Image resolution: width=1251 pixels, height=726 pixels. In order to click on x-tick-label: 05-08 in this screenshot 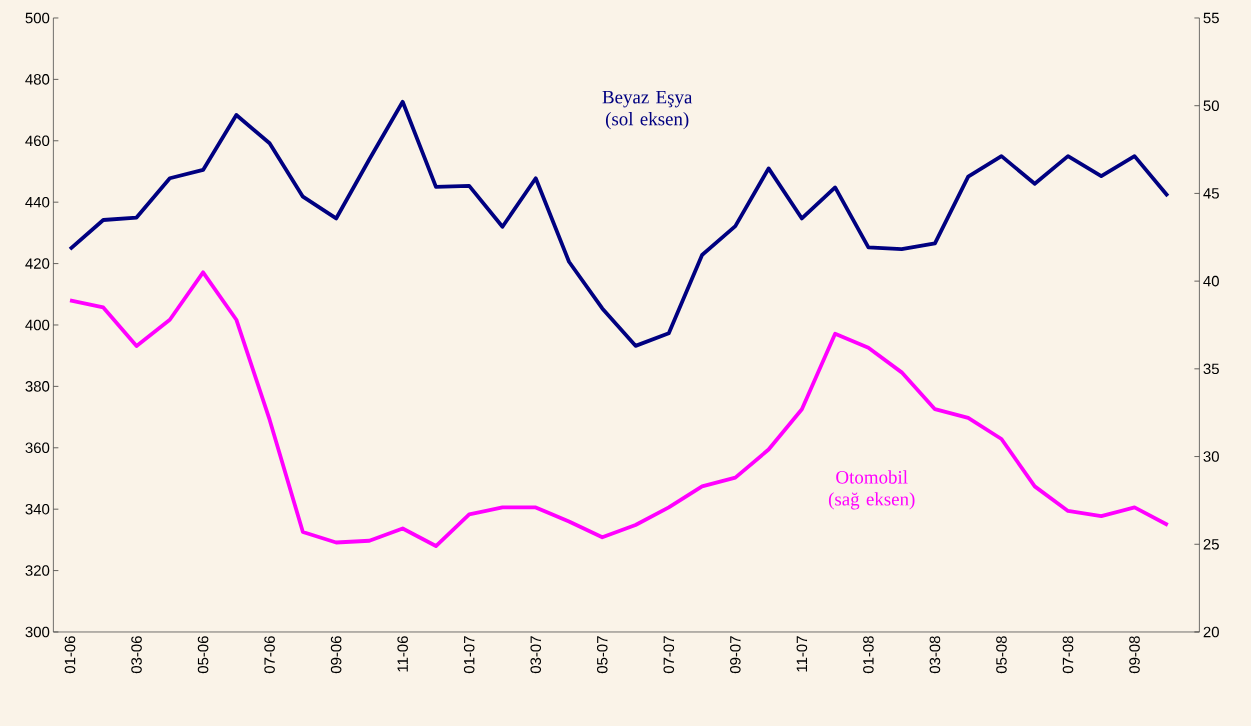, I will do `click(1001, 655)`.